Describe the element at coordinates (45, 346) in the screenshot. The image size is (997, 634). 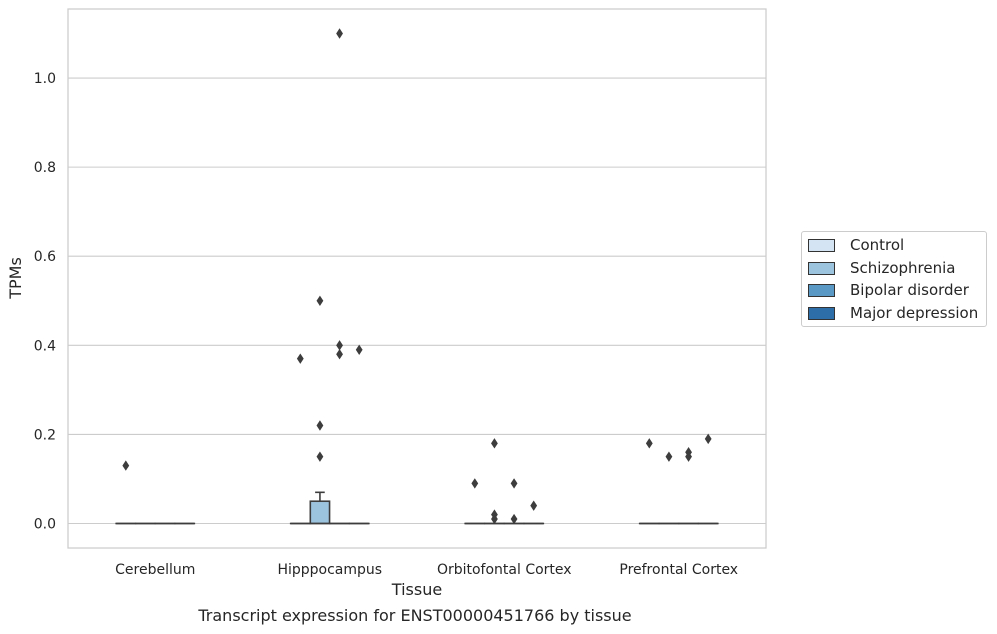
I see `y-tick-label: 0.4` at that location.